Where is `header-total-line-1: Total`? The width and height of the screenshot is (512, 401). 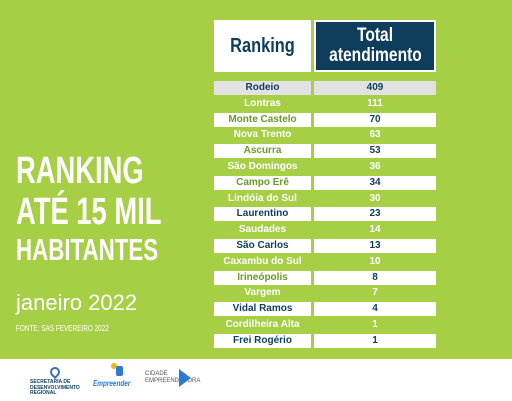 header-total-line-1: Total is located at coordinates (375, 35).